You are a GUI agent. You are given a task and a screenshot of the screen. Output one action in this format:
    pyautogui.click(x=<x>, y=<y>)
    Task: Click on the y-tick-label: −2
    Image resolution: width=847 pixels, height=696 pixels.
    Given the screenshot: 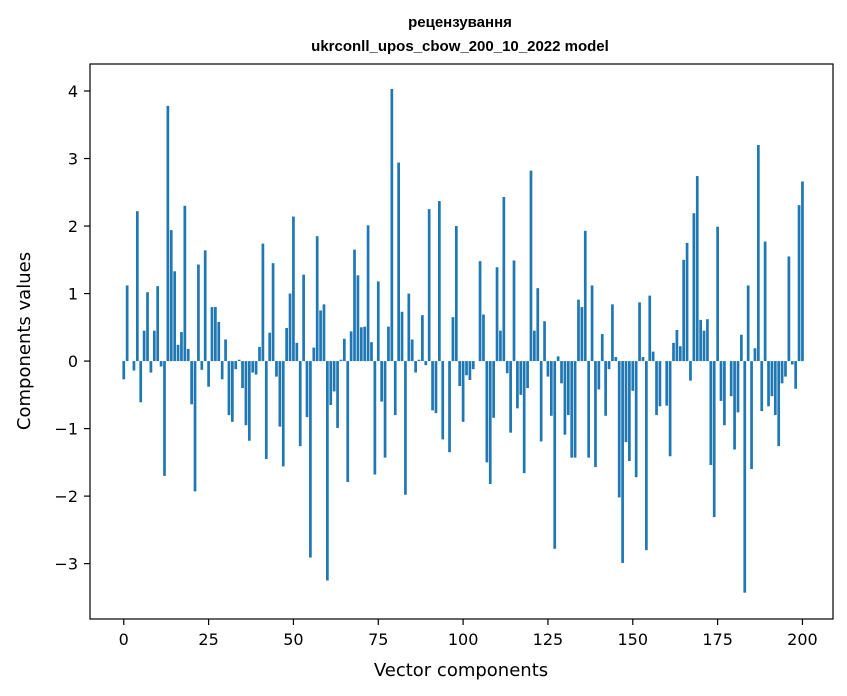 What is the action you would take?
    pyautogui.click(x=66, y=496)
    